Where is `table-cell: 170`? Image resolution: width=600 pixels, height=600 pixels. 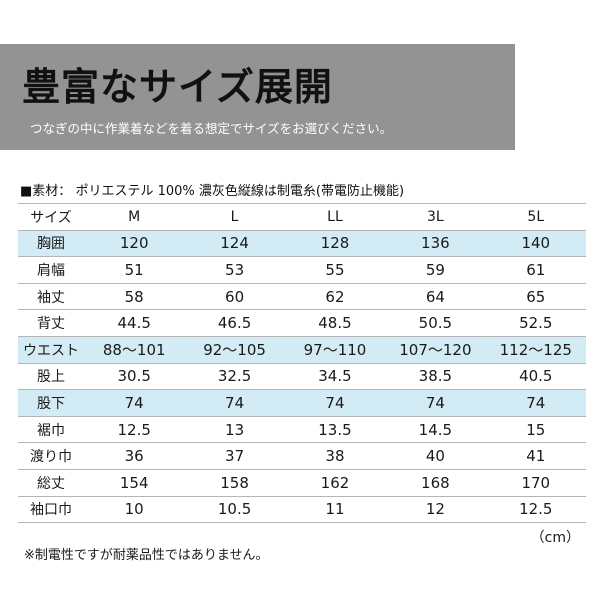
table-cell: 170 is located at coordinates (535, 483).